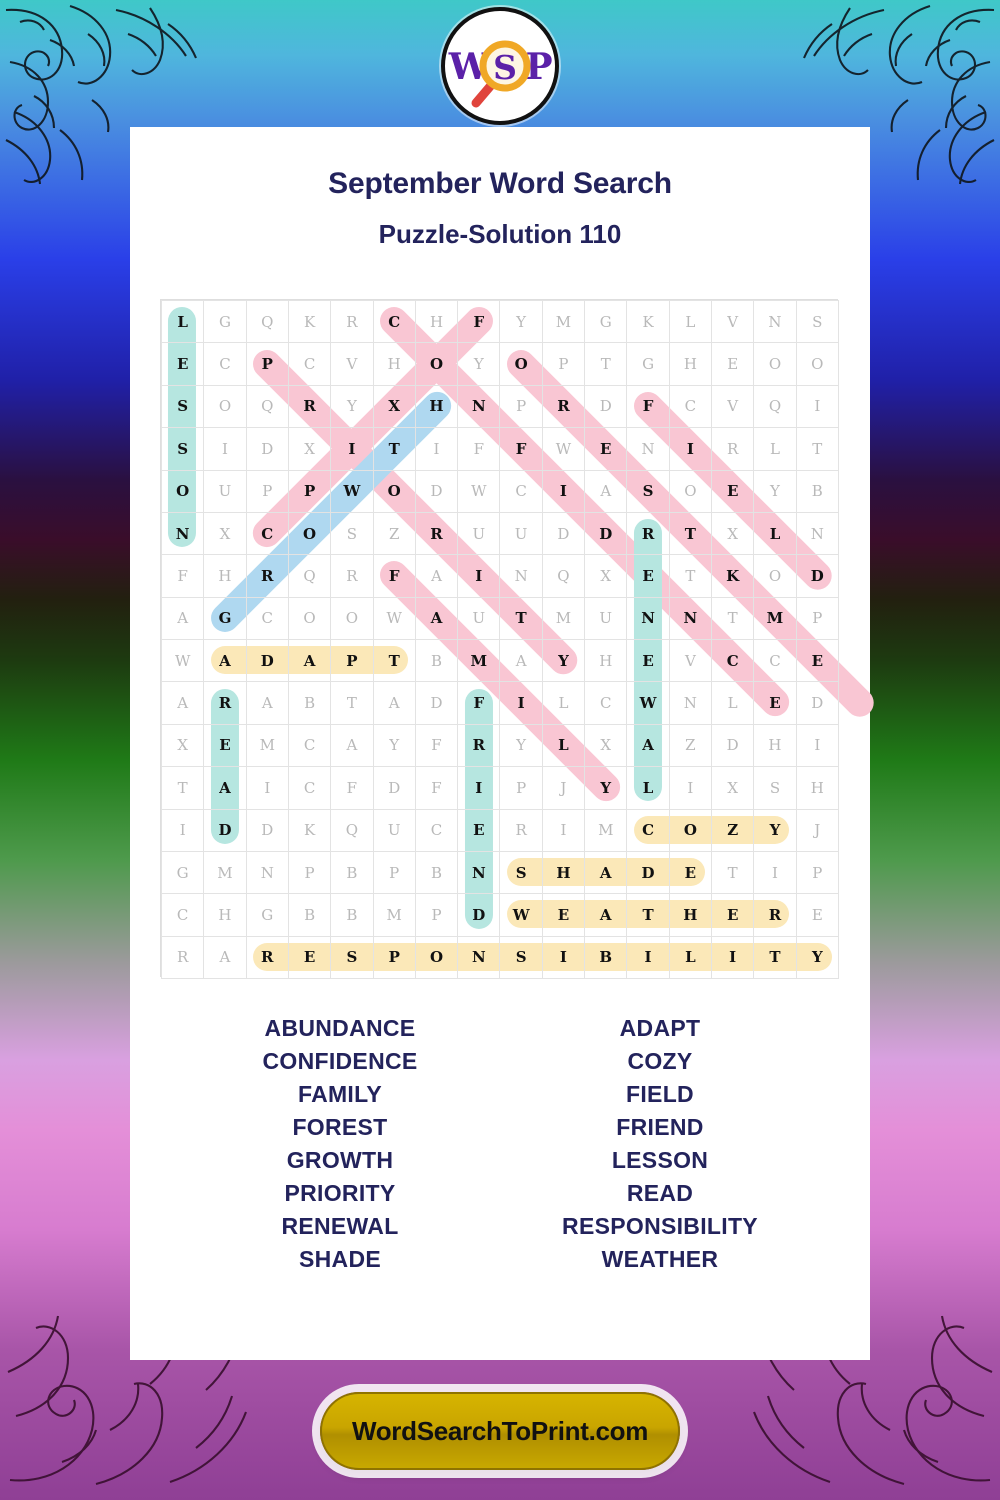 This screenshot has width=1000, height=1500. Describe the element at coordinates (394, 533) in the screenshot. I see `grid-cell: Z` at that location.